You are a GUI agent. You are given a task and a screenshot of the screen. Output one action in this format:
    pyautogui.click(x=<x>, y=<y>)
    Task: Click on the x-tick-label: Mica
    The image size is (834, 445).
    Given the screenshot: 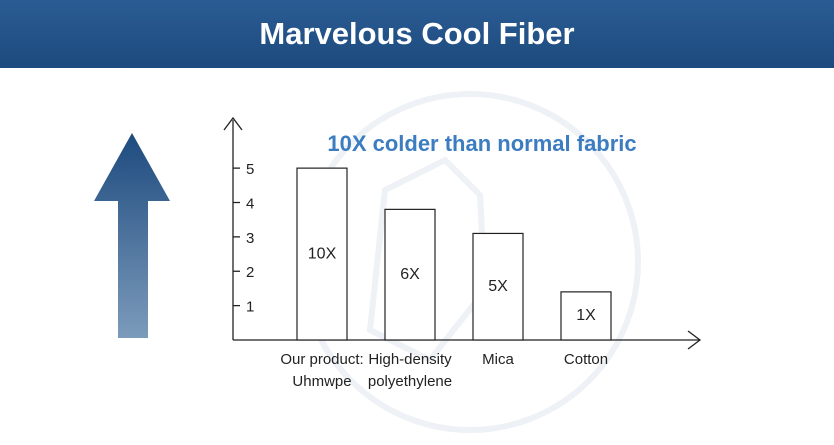 What is the action you would take?
    pyautogui.click(x=498, y=359)
    